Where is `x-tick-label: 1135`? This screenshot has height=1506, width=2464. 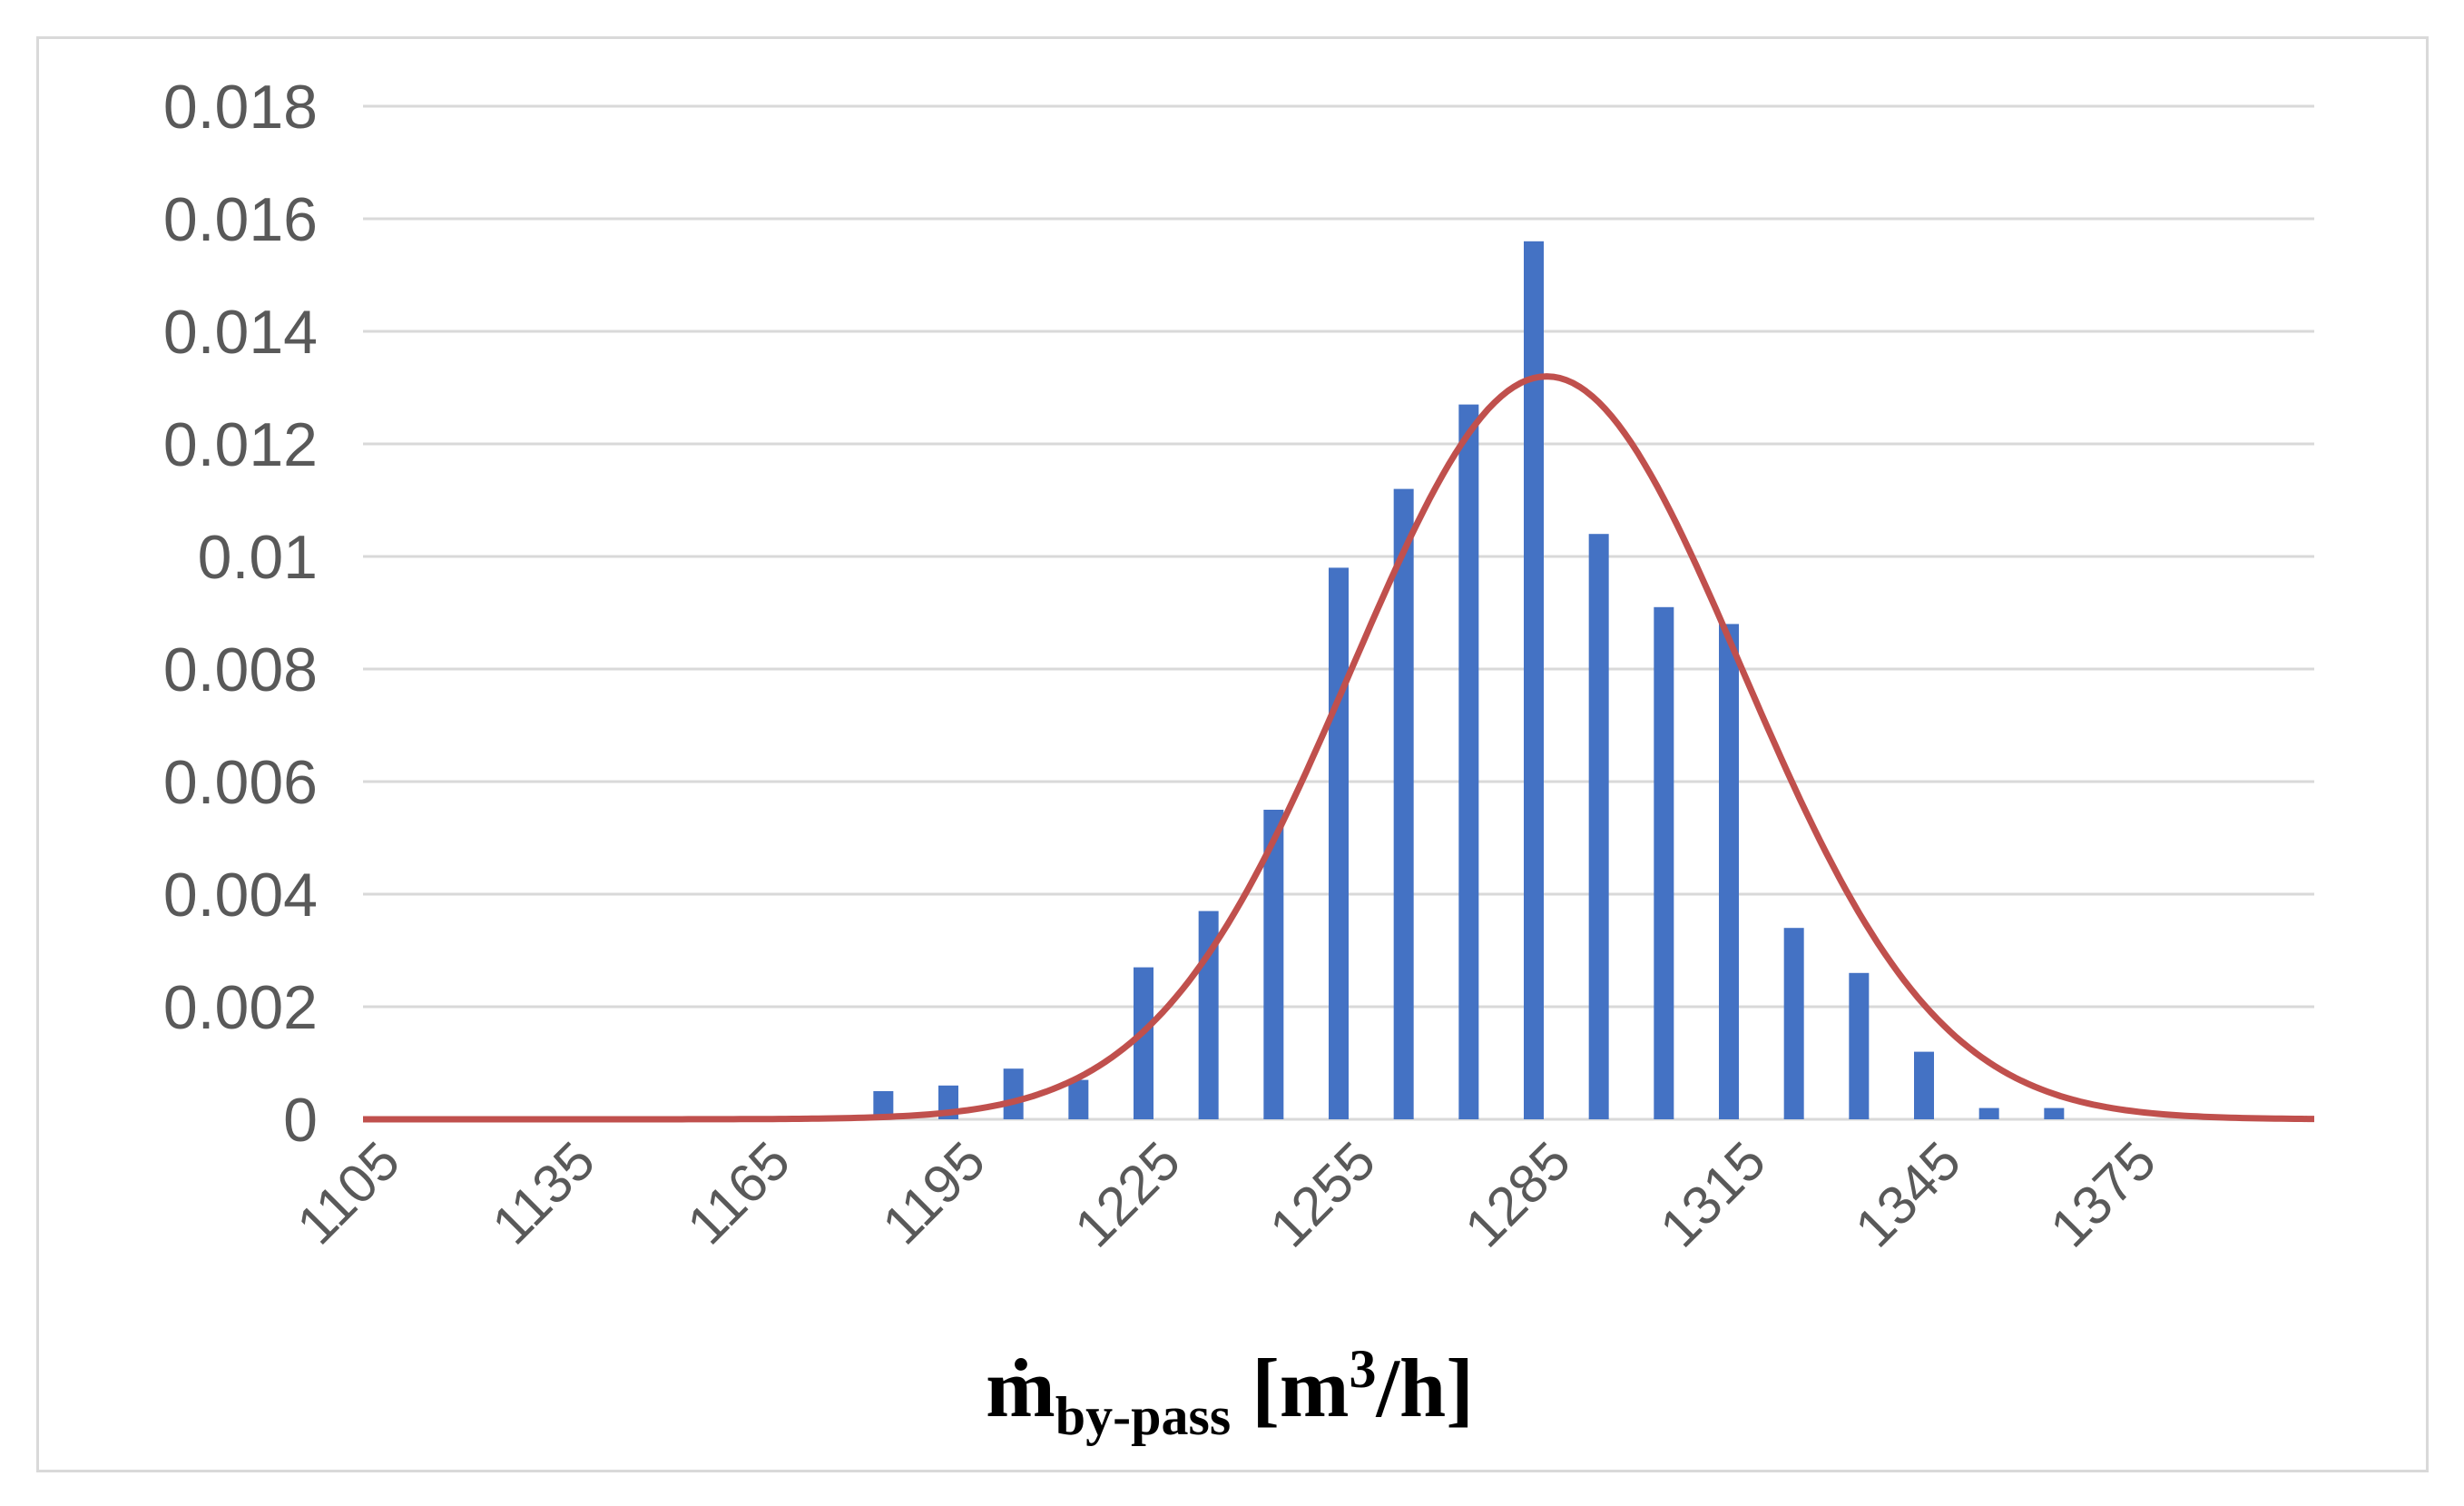
x-tick-label: 1135 is located at coordinates (543, 1193).